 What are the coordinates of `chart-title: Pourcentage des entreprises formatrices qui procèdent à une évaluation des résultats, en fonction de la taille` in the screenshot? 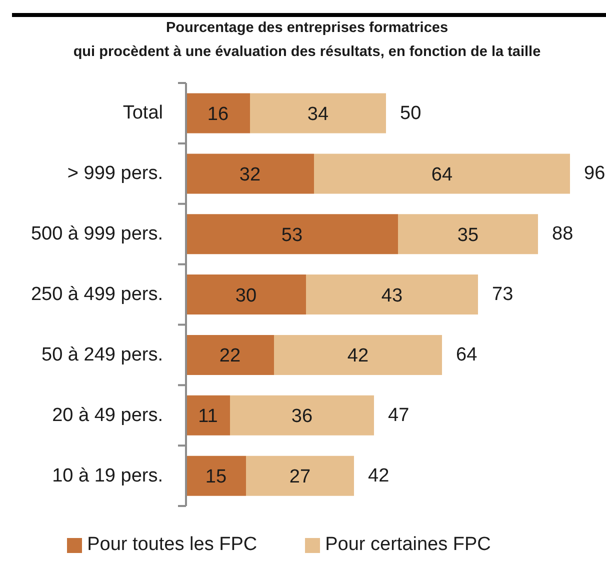 It's located at (307, 40).